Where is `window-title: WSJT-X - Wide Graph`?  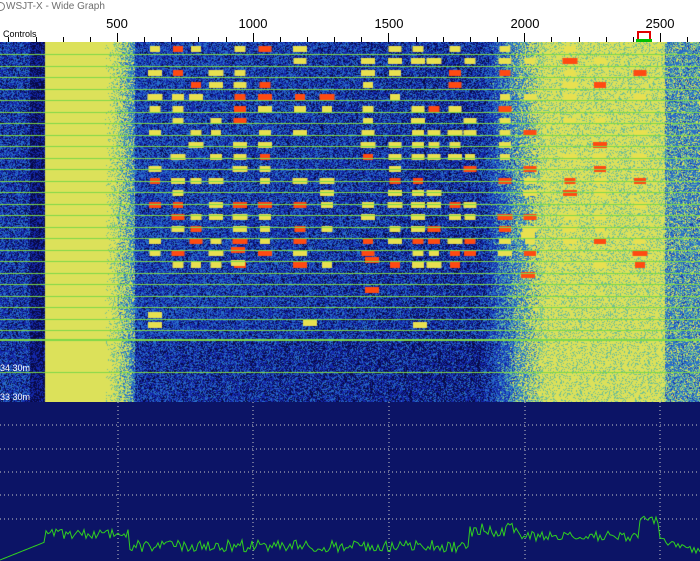
window-title: WSJT-X - Wide Graph is located at coordinates (55, 6).